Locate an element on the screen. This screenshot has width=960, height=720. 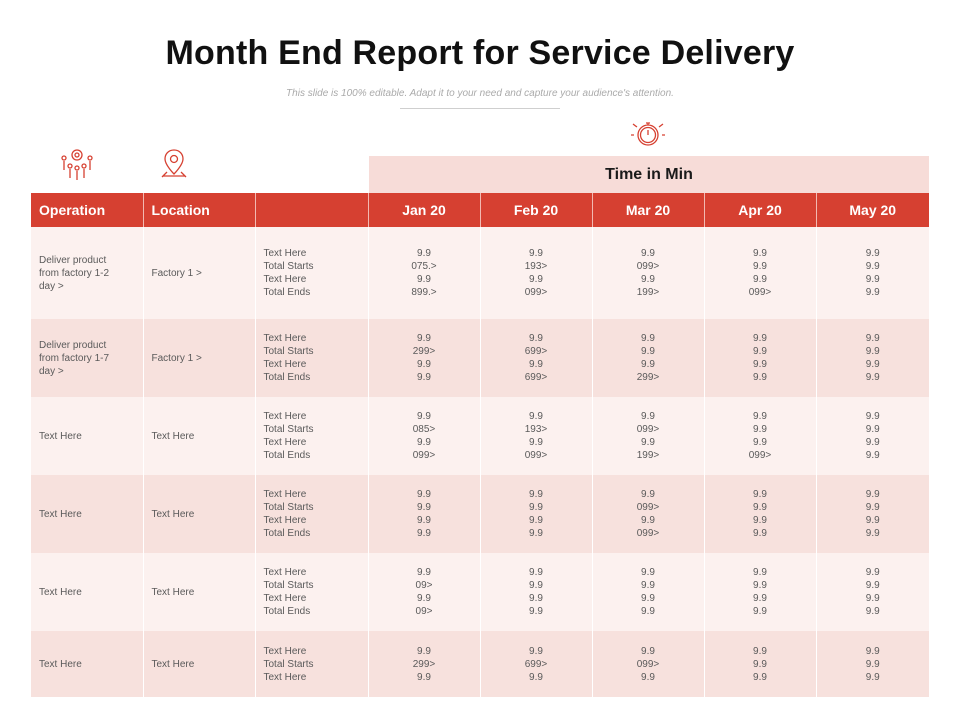
people-network-icon is located at coordinates (77, 164).